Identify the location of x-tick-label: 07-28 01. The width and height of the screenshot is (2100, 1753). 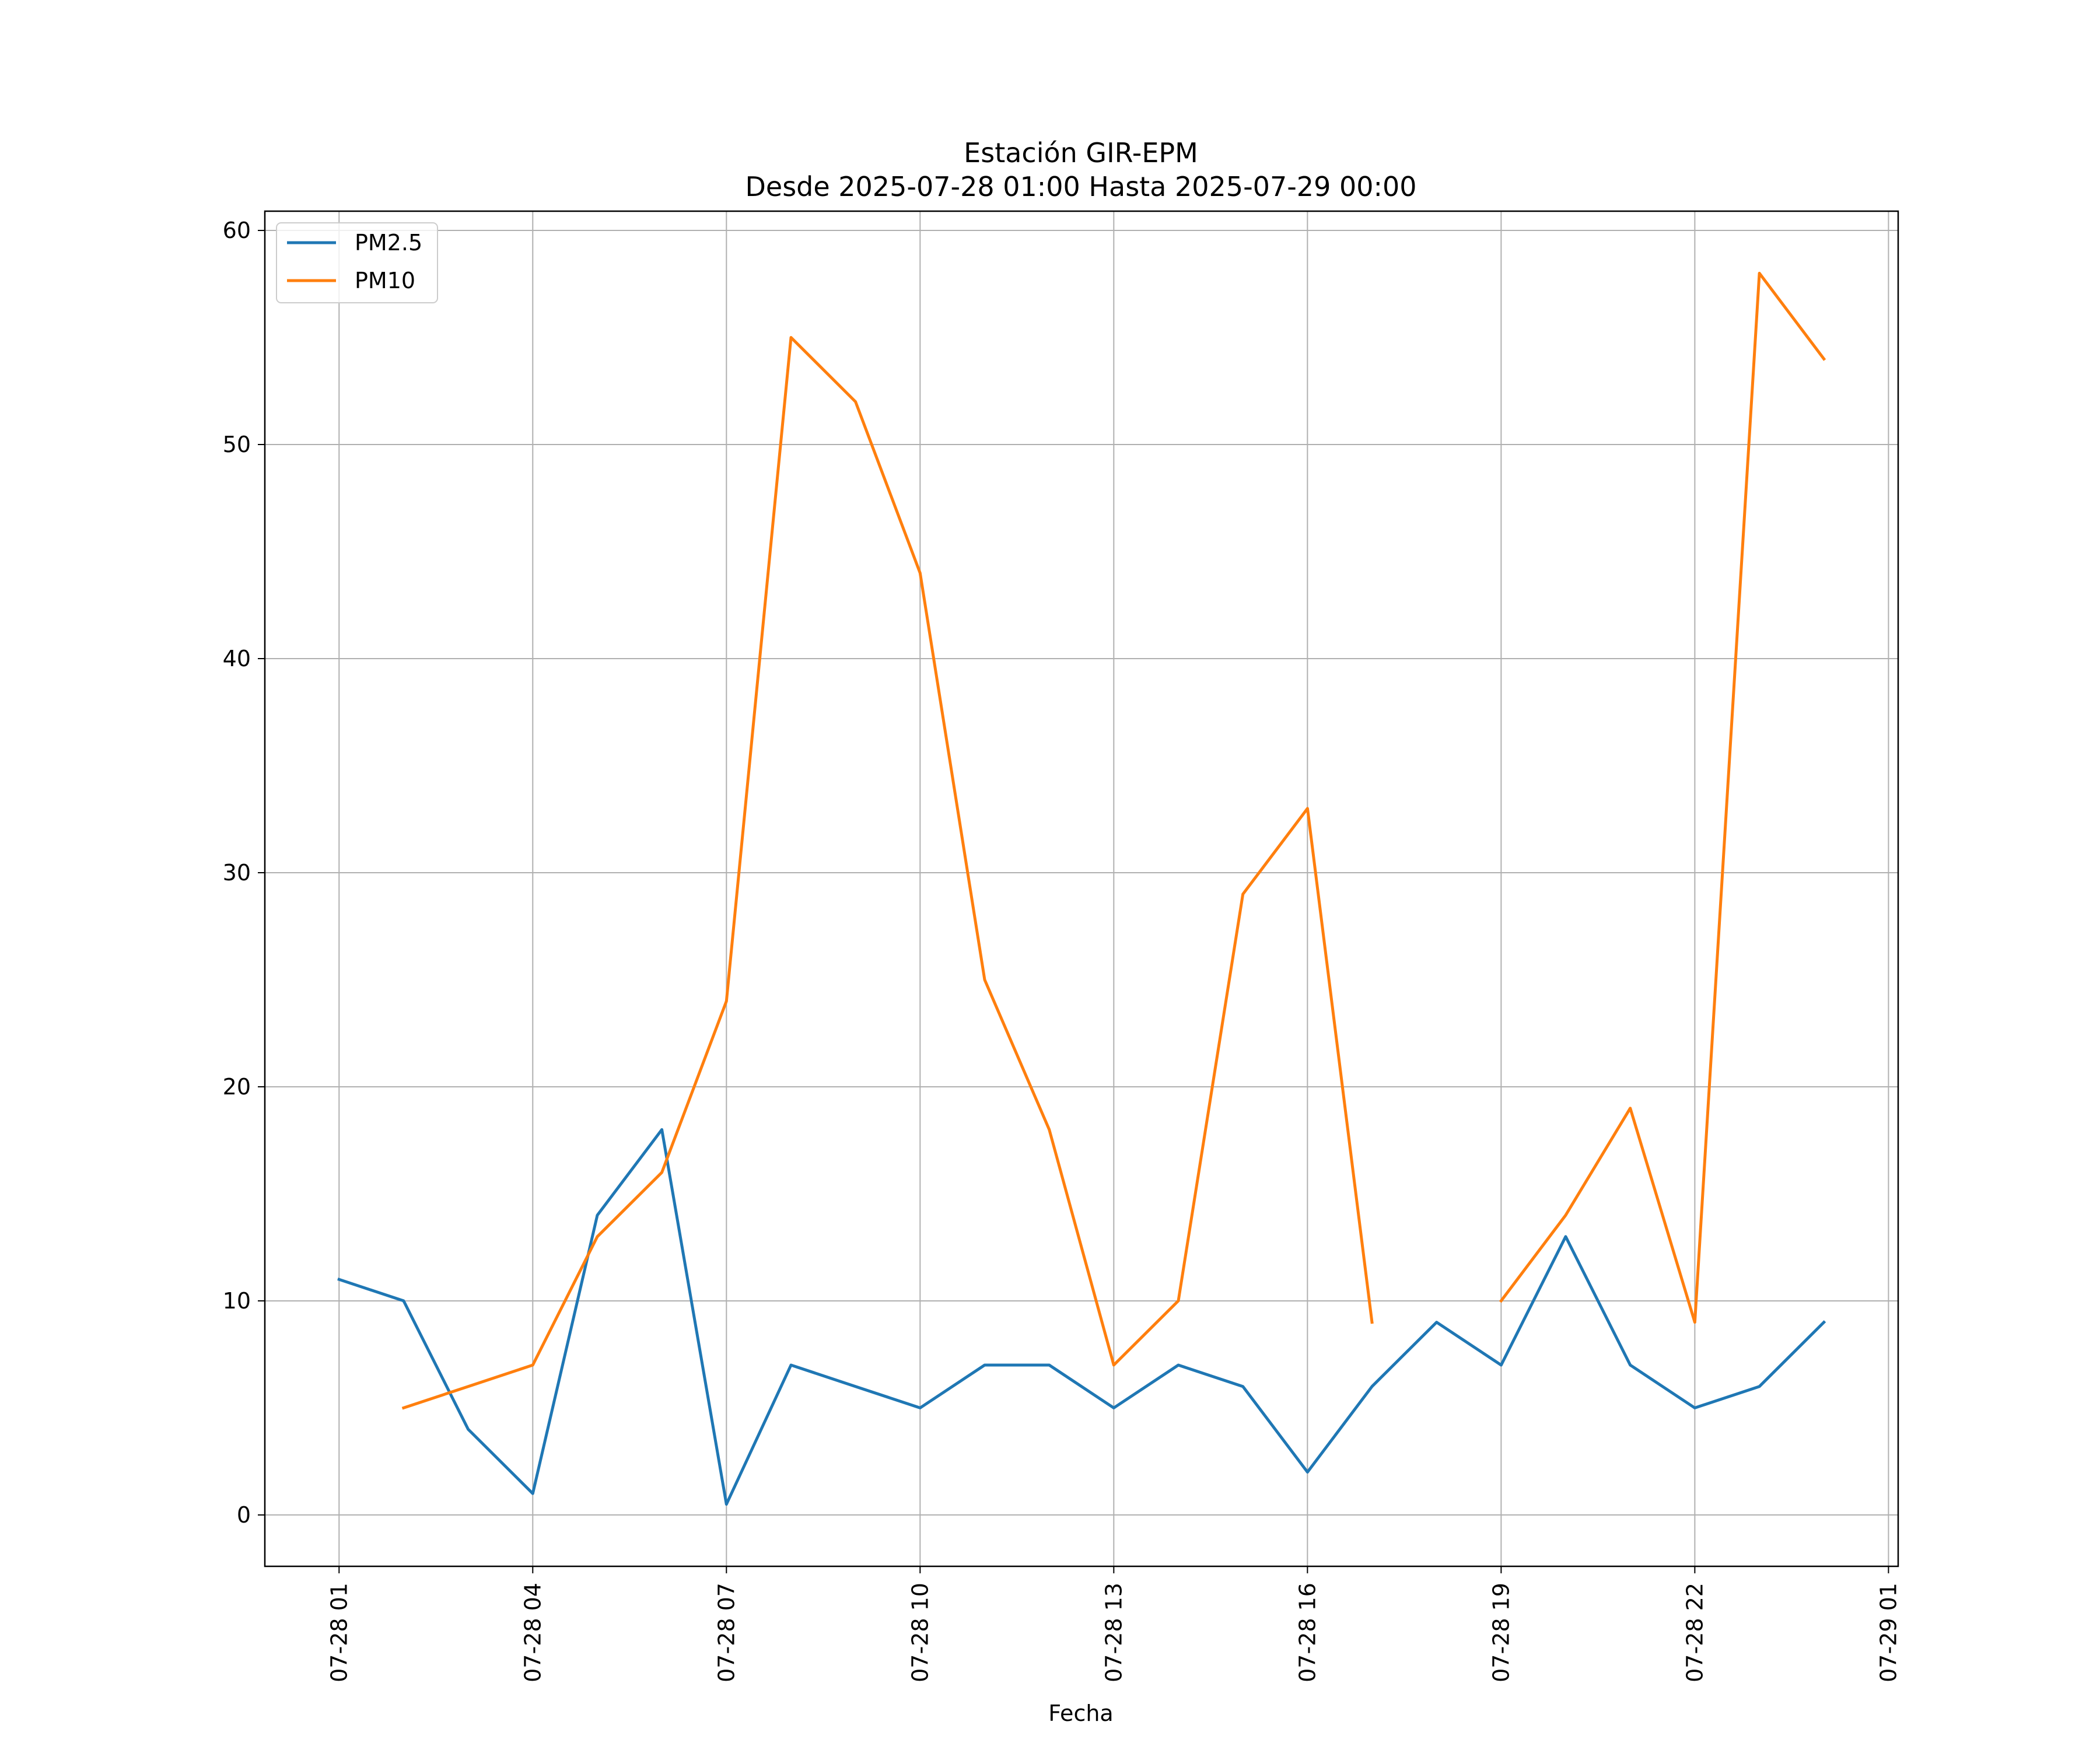
(339, 1632).